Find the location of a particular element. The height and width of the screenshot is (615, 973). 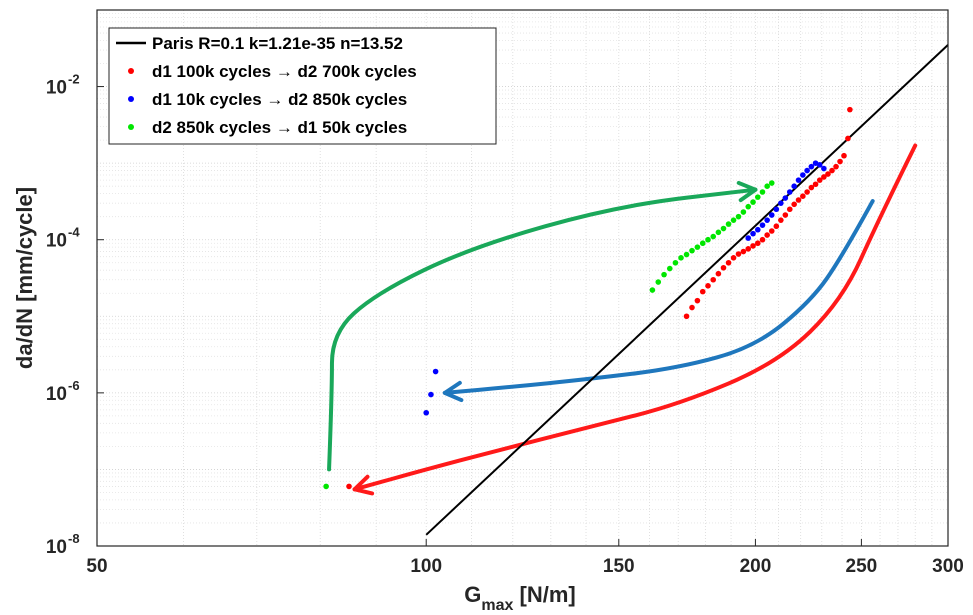

legend-swatch-blue is located at coordinates (131, 99).